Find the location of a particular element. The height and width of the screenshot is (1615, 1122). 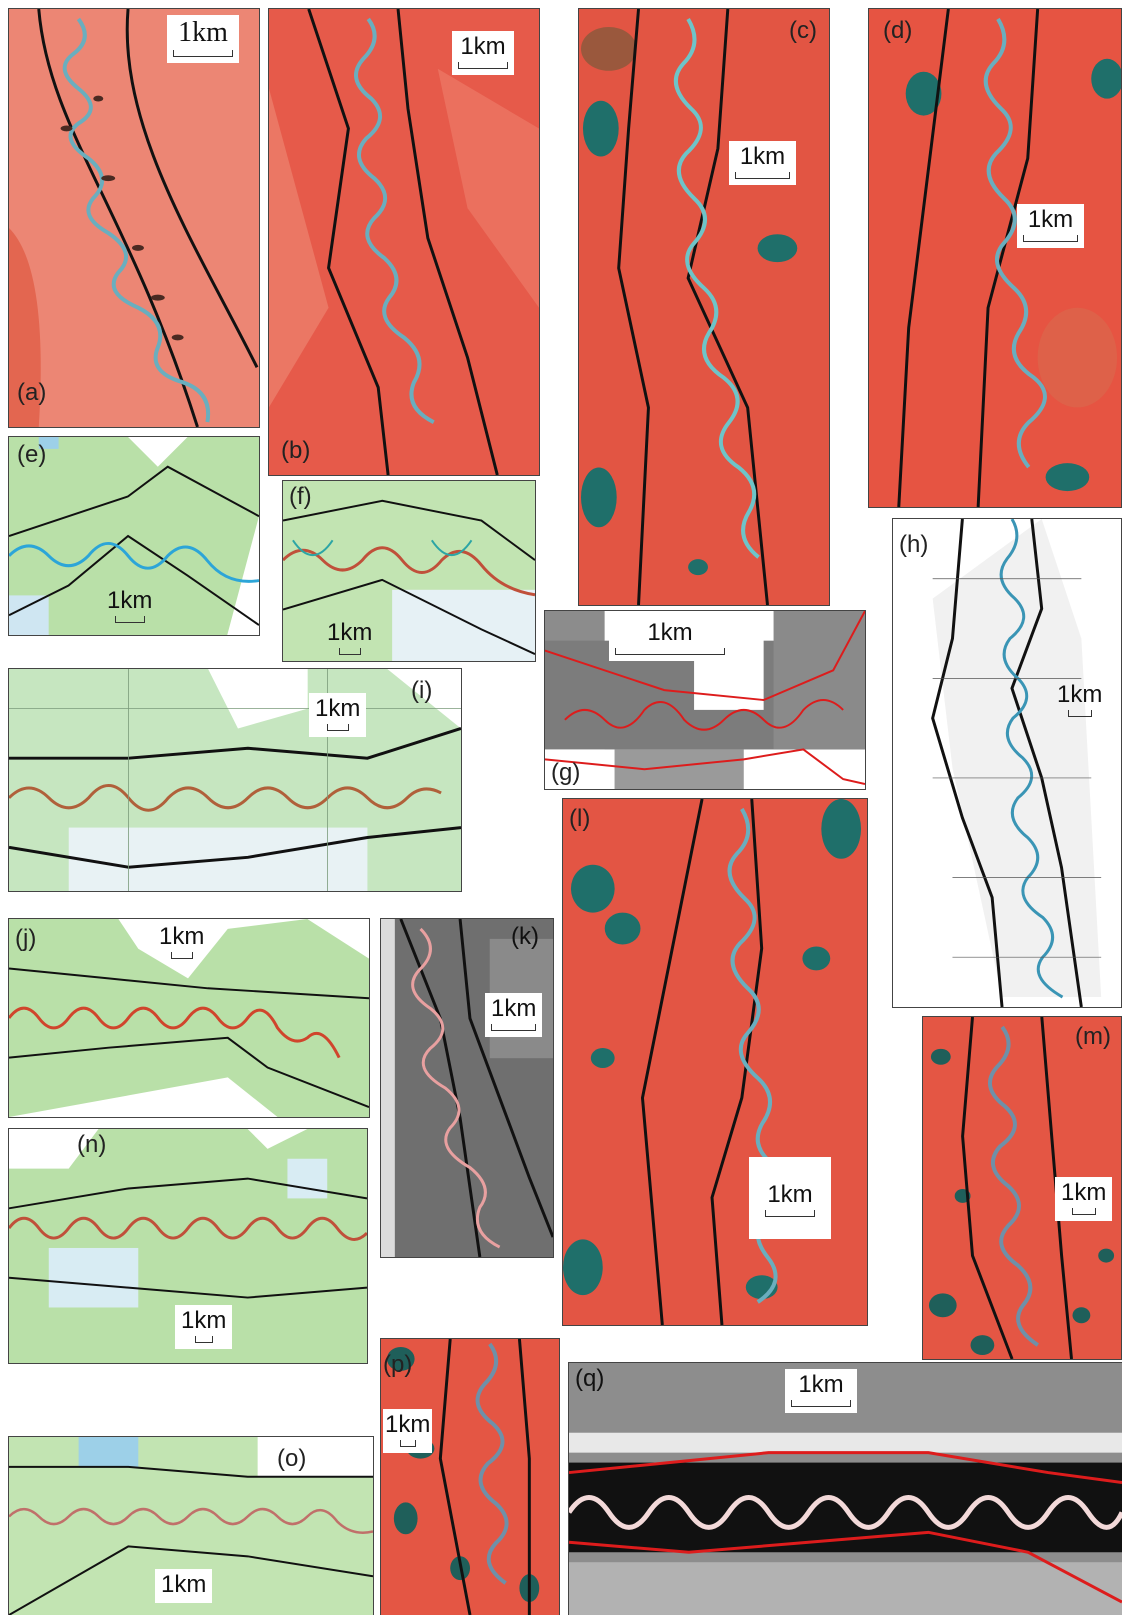

panel-label-o: (o) is located at coordinates (292, 1458).